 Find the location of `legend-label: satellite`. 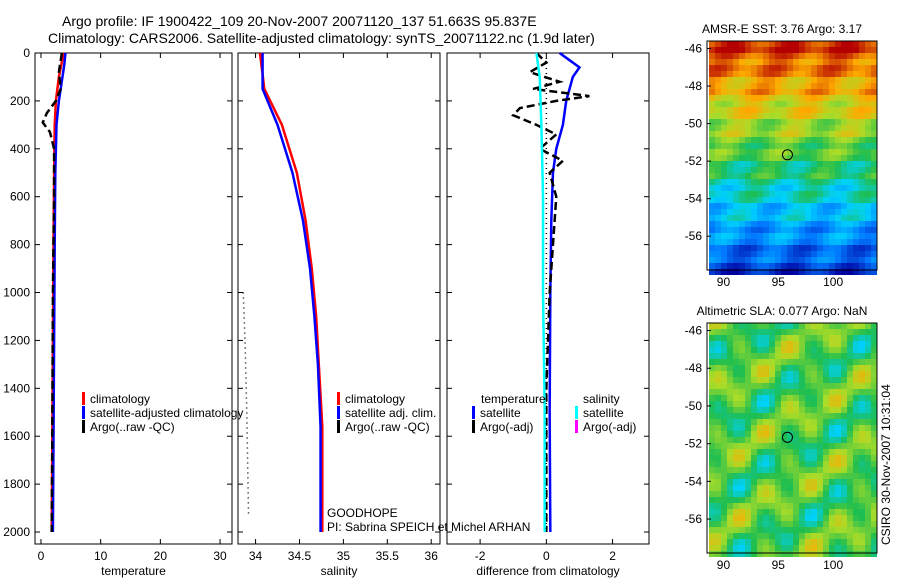

legend-label: satellite is located at coordinates (500, 413).